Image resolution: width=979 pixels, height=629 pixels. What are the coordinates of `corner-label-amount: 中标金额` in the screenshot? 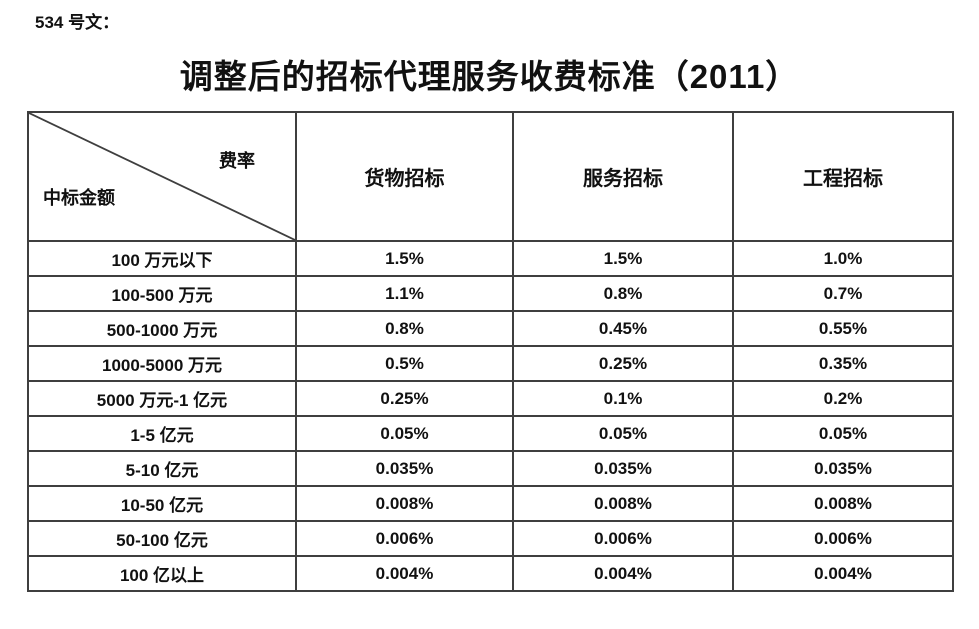 It's located at (79, 198).